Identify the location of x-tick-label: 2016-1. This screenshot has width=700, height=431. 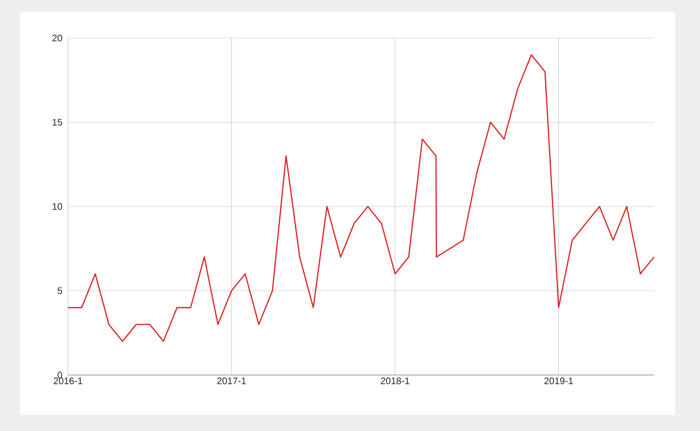
(68, 381).